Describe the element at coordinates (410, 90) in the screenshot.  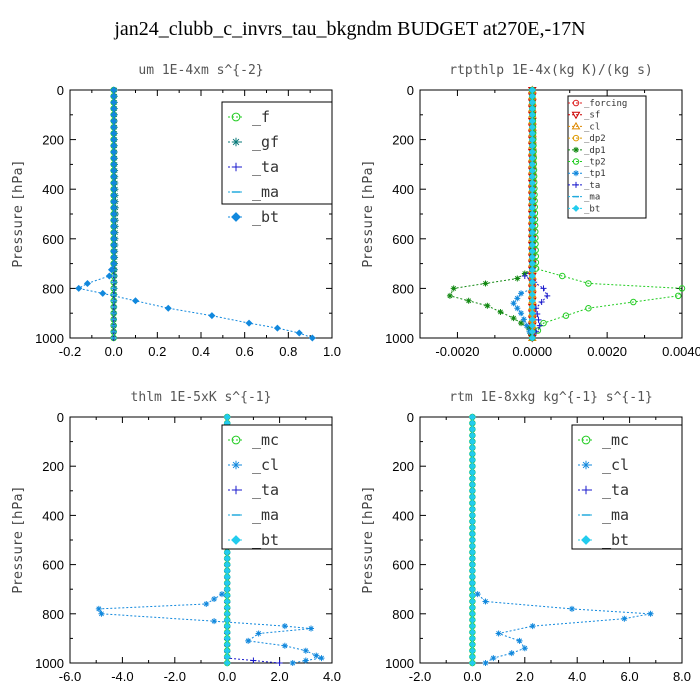
I see `y-tick-label: 0` at that location.